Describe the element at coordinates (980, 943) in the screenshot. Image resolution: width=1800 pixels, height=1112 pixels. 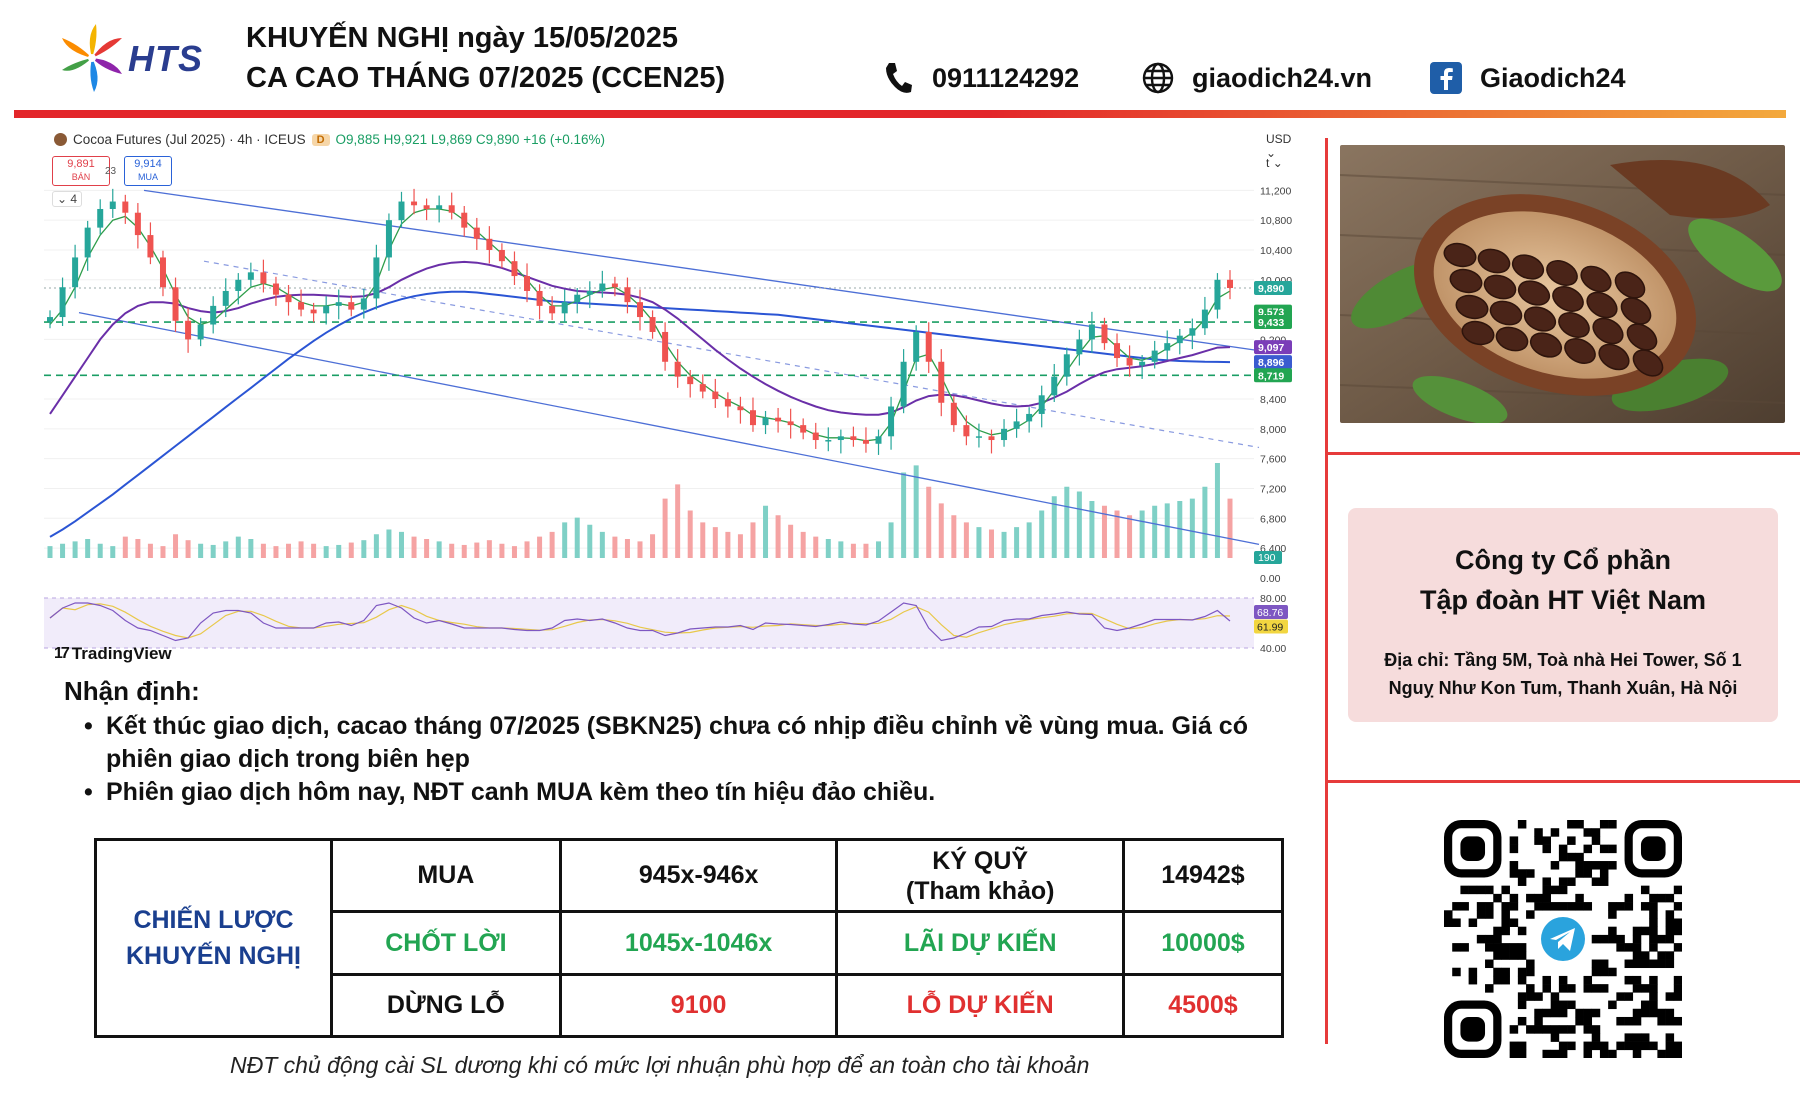
I see `expected-profit-label: LÃI DỰ KIẾN` at that location.